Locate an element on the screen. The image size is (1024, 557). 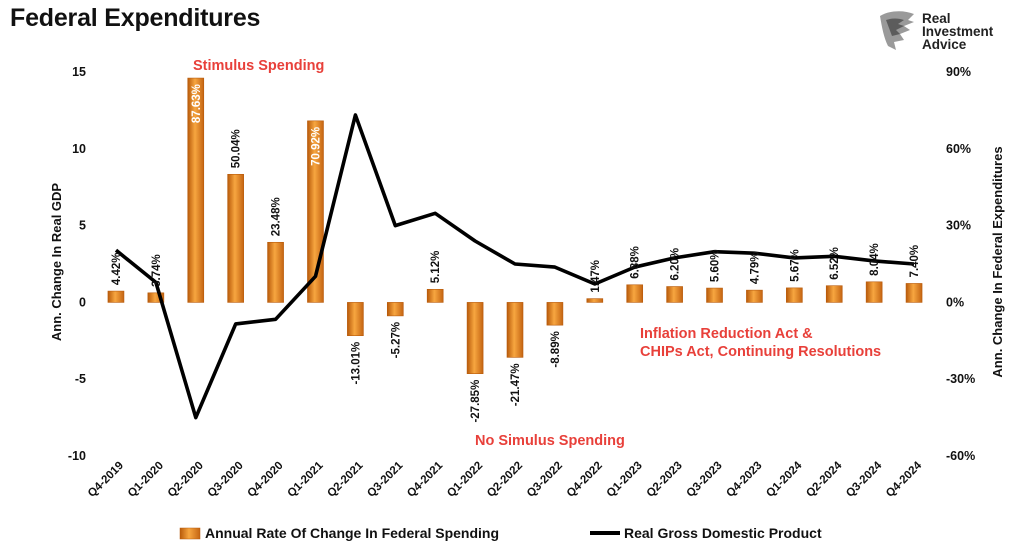
data-label-Q2-2021: -13.01% is located at coordinates (356, 363).